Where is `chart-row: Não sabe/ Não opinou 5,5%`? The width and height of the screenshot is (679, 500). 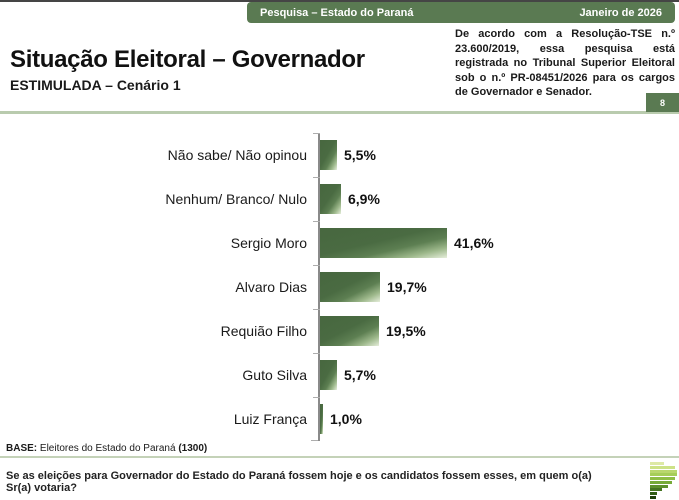
chart-row: Não sabe/ Não opinou 5,5% is located at coordinates (339, 155).